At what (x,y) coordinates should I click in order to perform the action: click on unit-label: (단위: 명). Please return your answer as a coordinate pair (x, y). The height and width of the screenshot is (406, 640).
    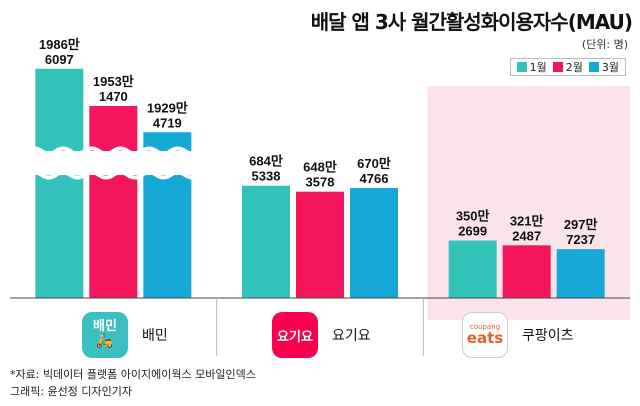
    Looking at the image, I should click on (604, 44).